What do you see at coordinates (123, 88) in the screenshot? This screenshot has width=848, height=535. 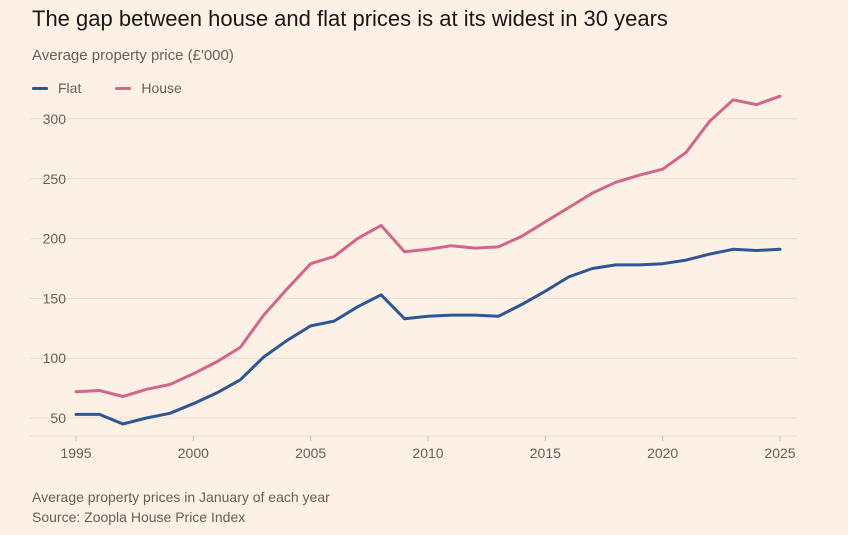 I see `legend-swatch-house` at bounding box center [123, 88].